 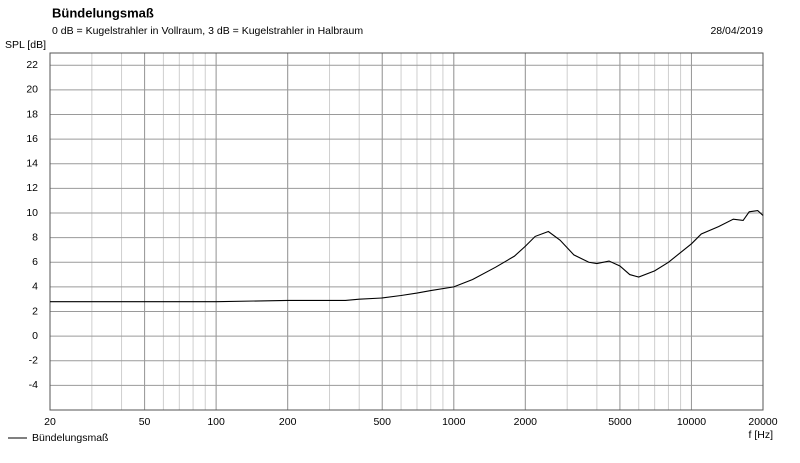 What do you see at coordinates (35, 262) in the screenshot?
I see `y-tick-label: 6` at bounding box center [35, 262].